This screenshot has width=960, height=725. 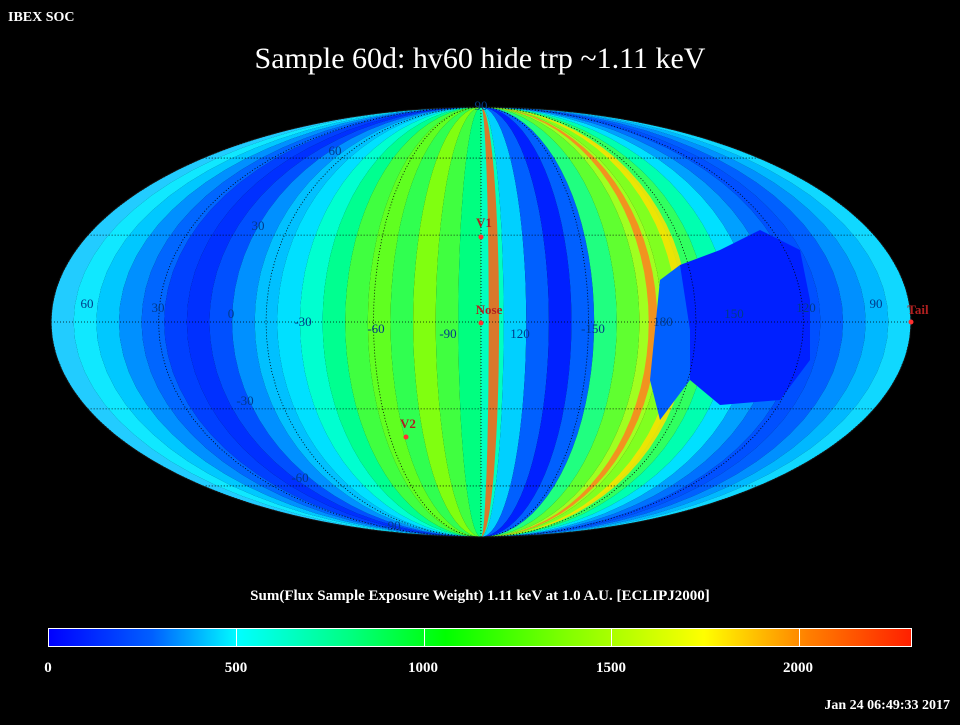 I want to click on map-title: Sample 60d: hv60 hide trp ~1.11 keV, so click(x=480, y=58).